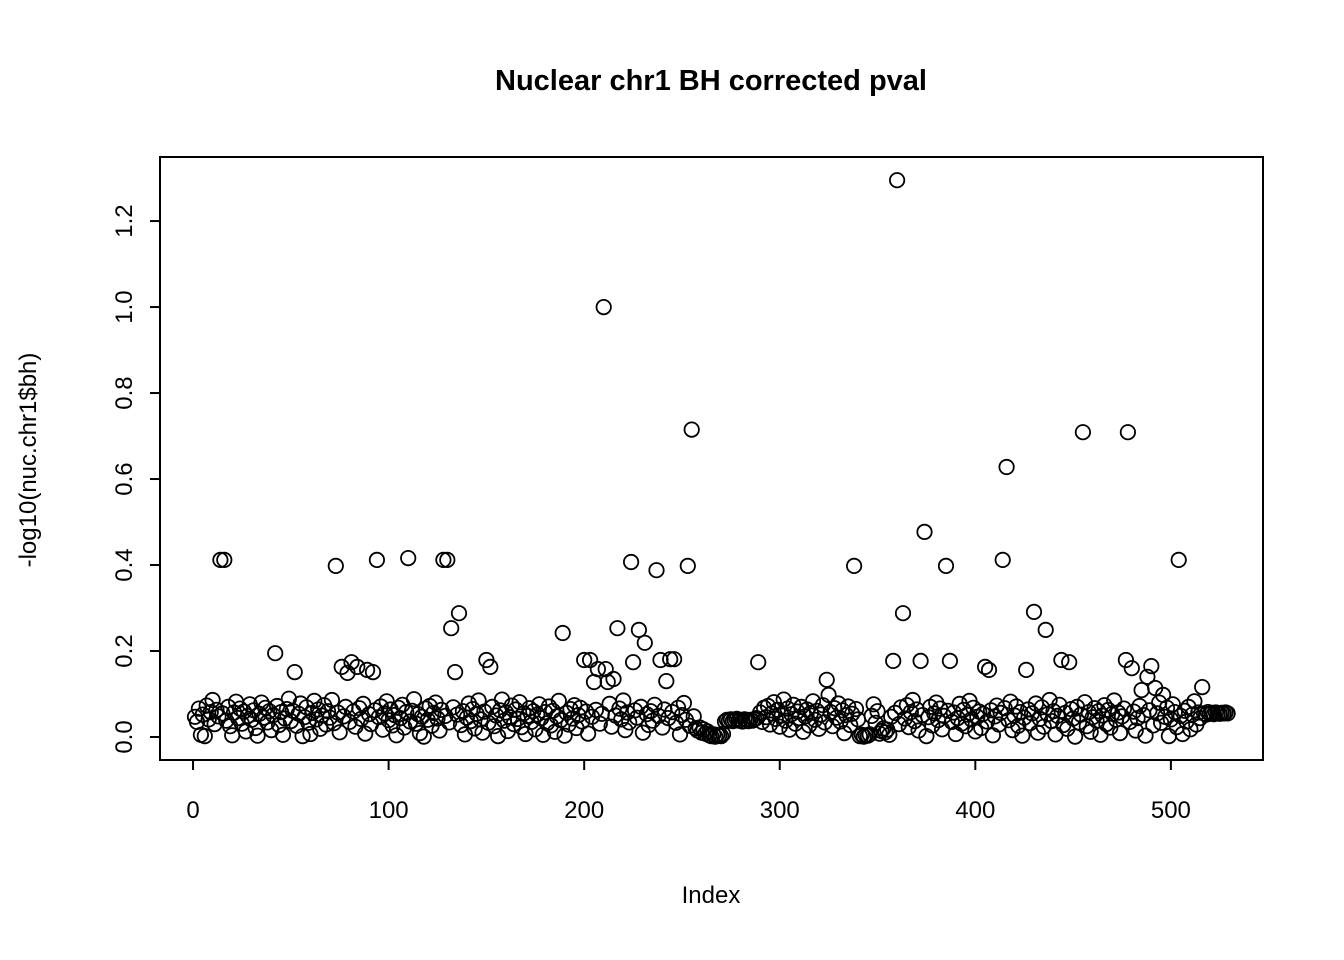 This screenshot has width=1344, height=960. I want to click on x-tick-label: 500, so click(1171, 810).